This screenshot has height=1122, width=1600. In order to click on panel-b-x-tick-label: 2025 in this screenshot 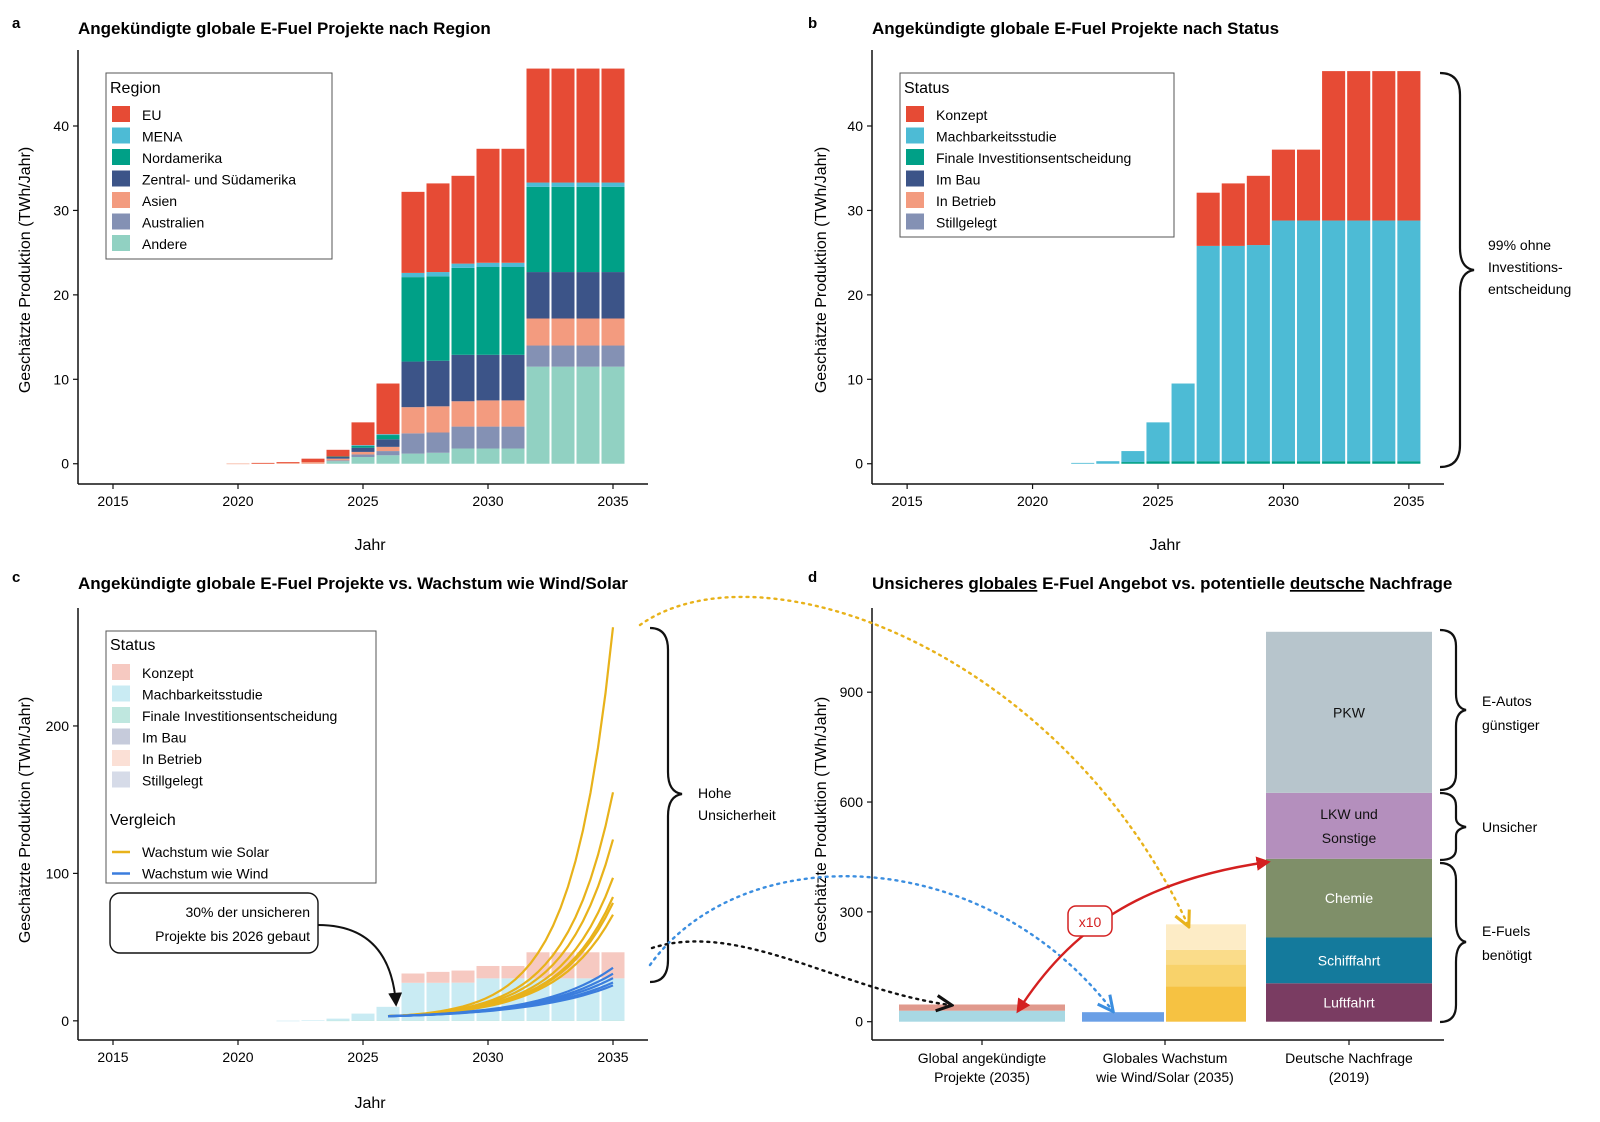, I will do `click(1157, 501)`.